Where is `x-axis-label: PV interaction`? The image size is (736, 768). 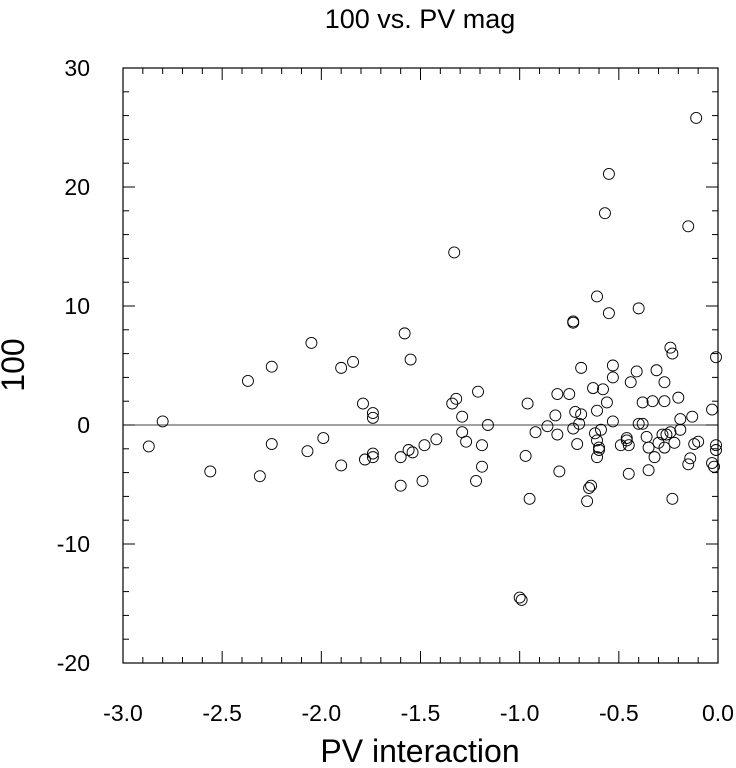 x-axis-label: PV interaction is located at coordinates (419, 750).